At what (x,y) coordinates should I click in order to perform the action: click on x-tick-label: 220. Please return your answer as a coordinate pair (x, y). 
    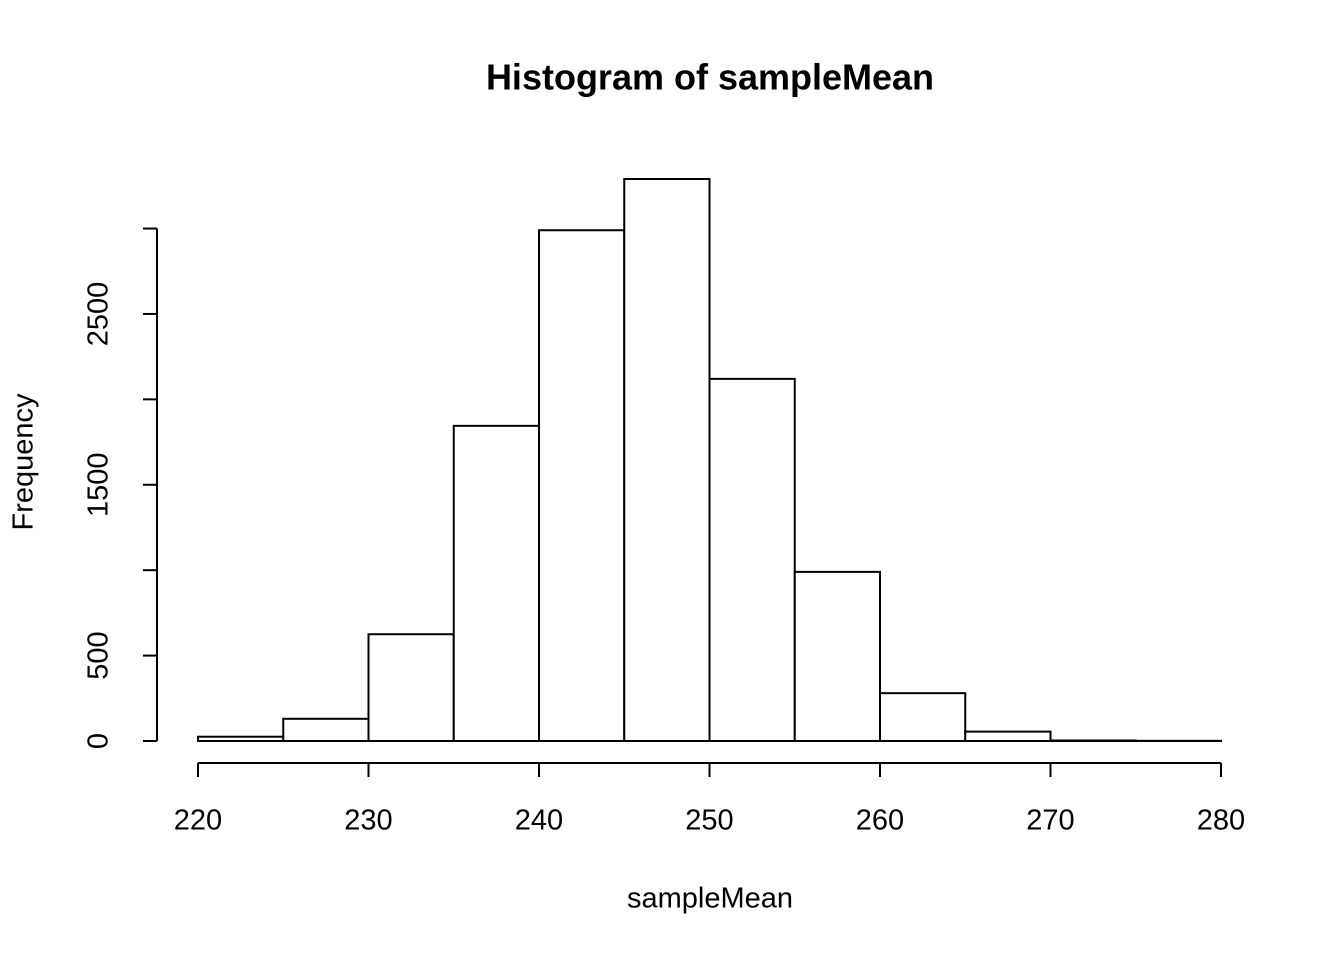
    Looking at the image, I should click on (198, 821).